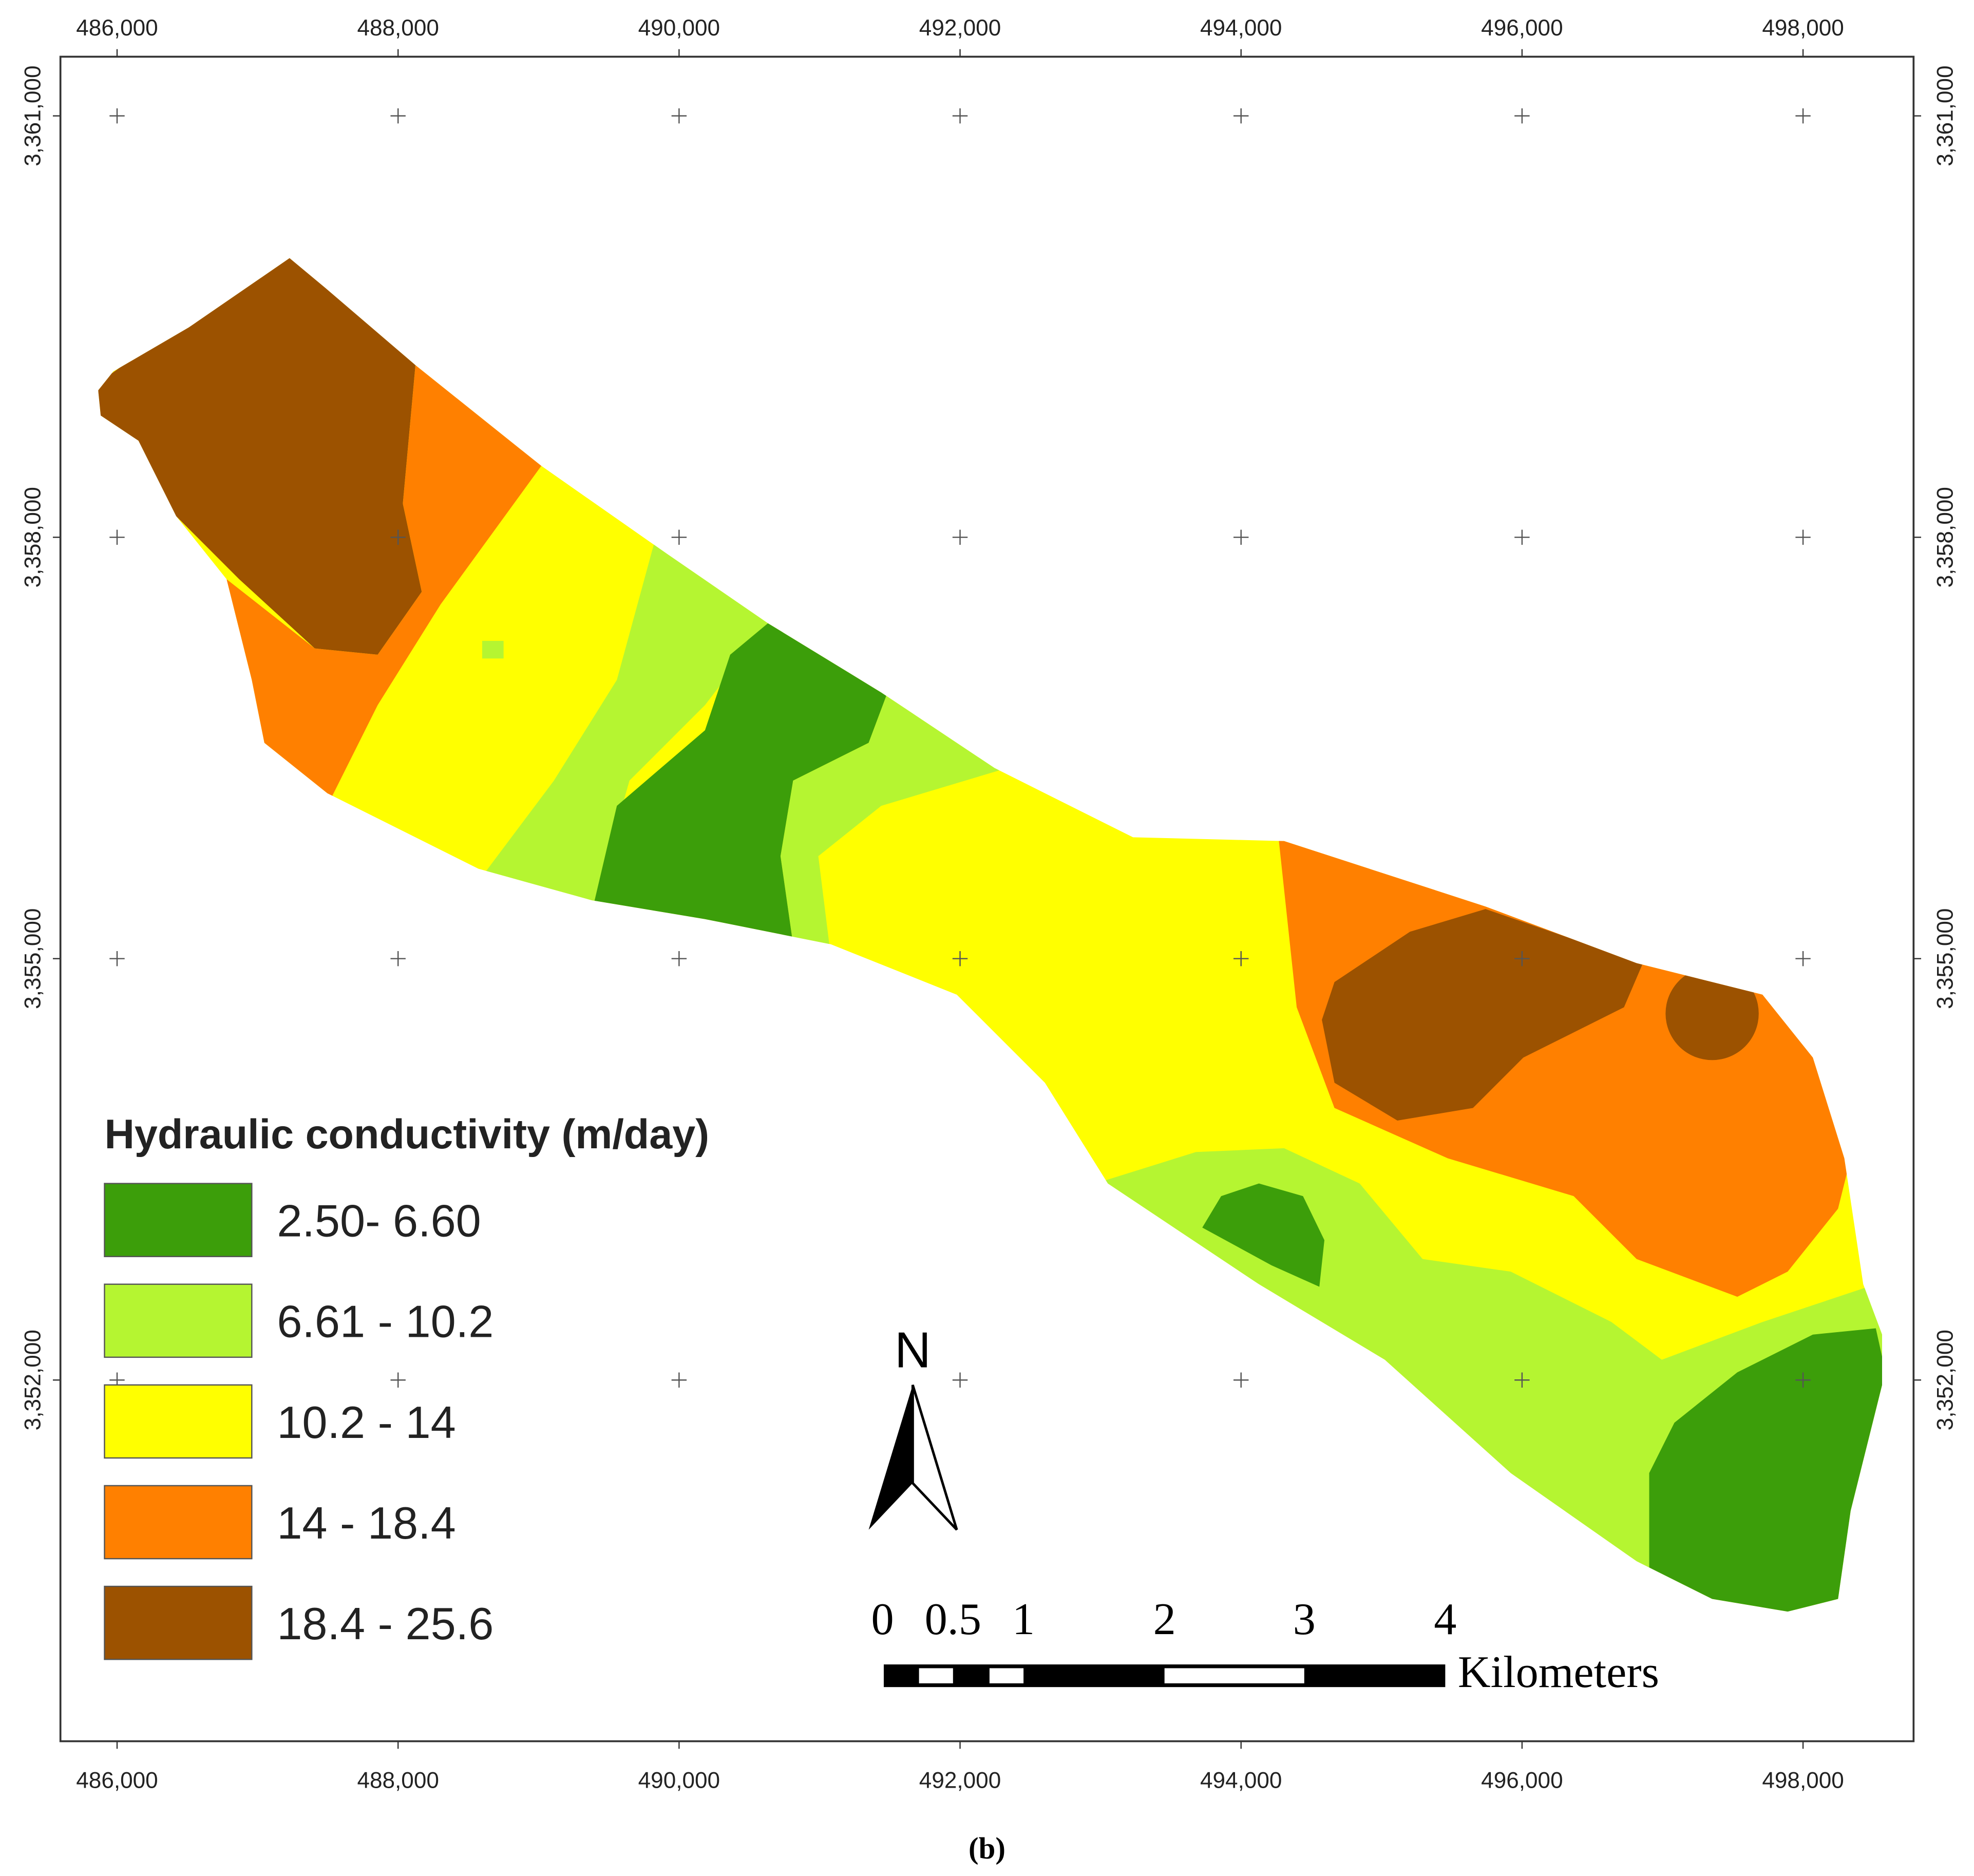 This screenshot has height=1876, width=1974. I want to click on north-arrow: N, so click(913, 1426).